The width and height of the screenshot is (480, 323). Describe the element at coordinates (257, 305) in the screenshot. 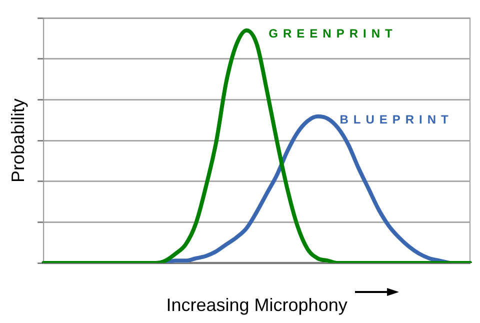

I see `x-axis-title: Increasing Microphony` at that location.